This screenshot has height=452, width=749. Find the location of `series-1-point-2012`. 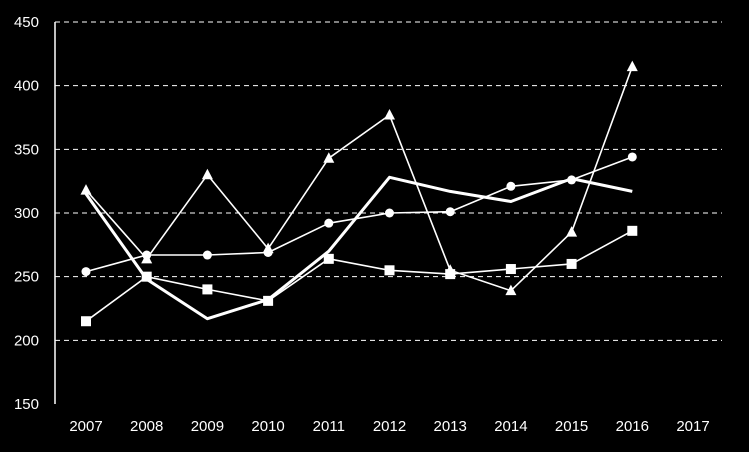

series-1-point-2012 is located at coordinates (389, 114).